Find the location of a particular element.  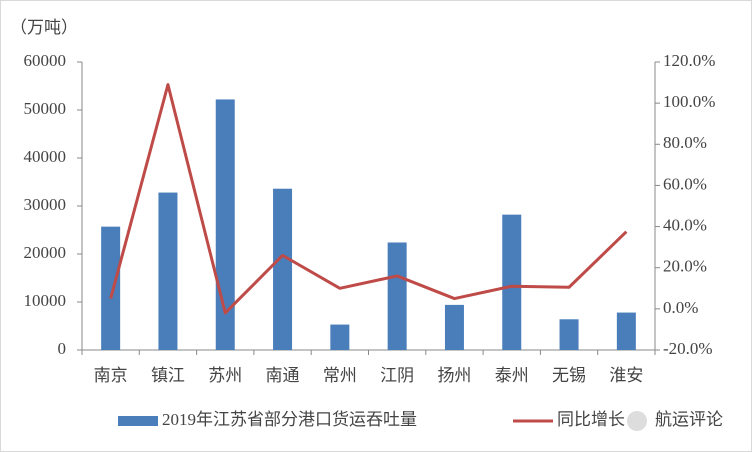

y2-tick-label: 60.0% is located at coordinates (685, 183).